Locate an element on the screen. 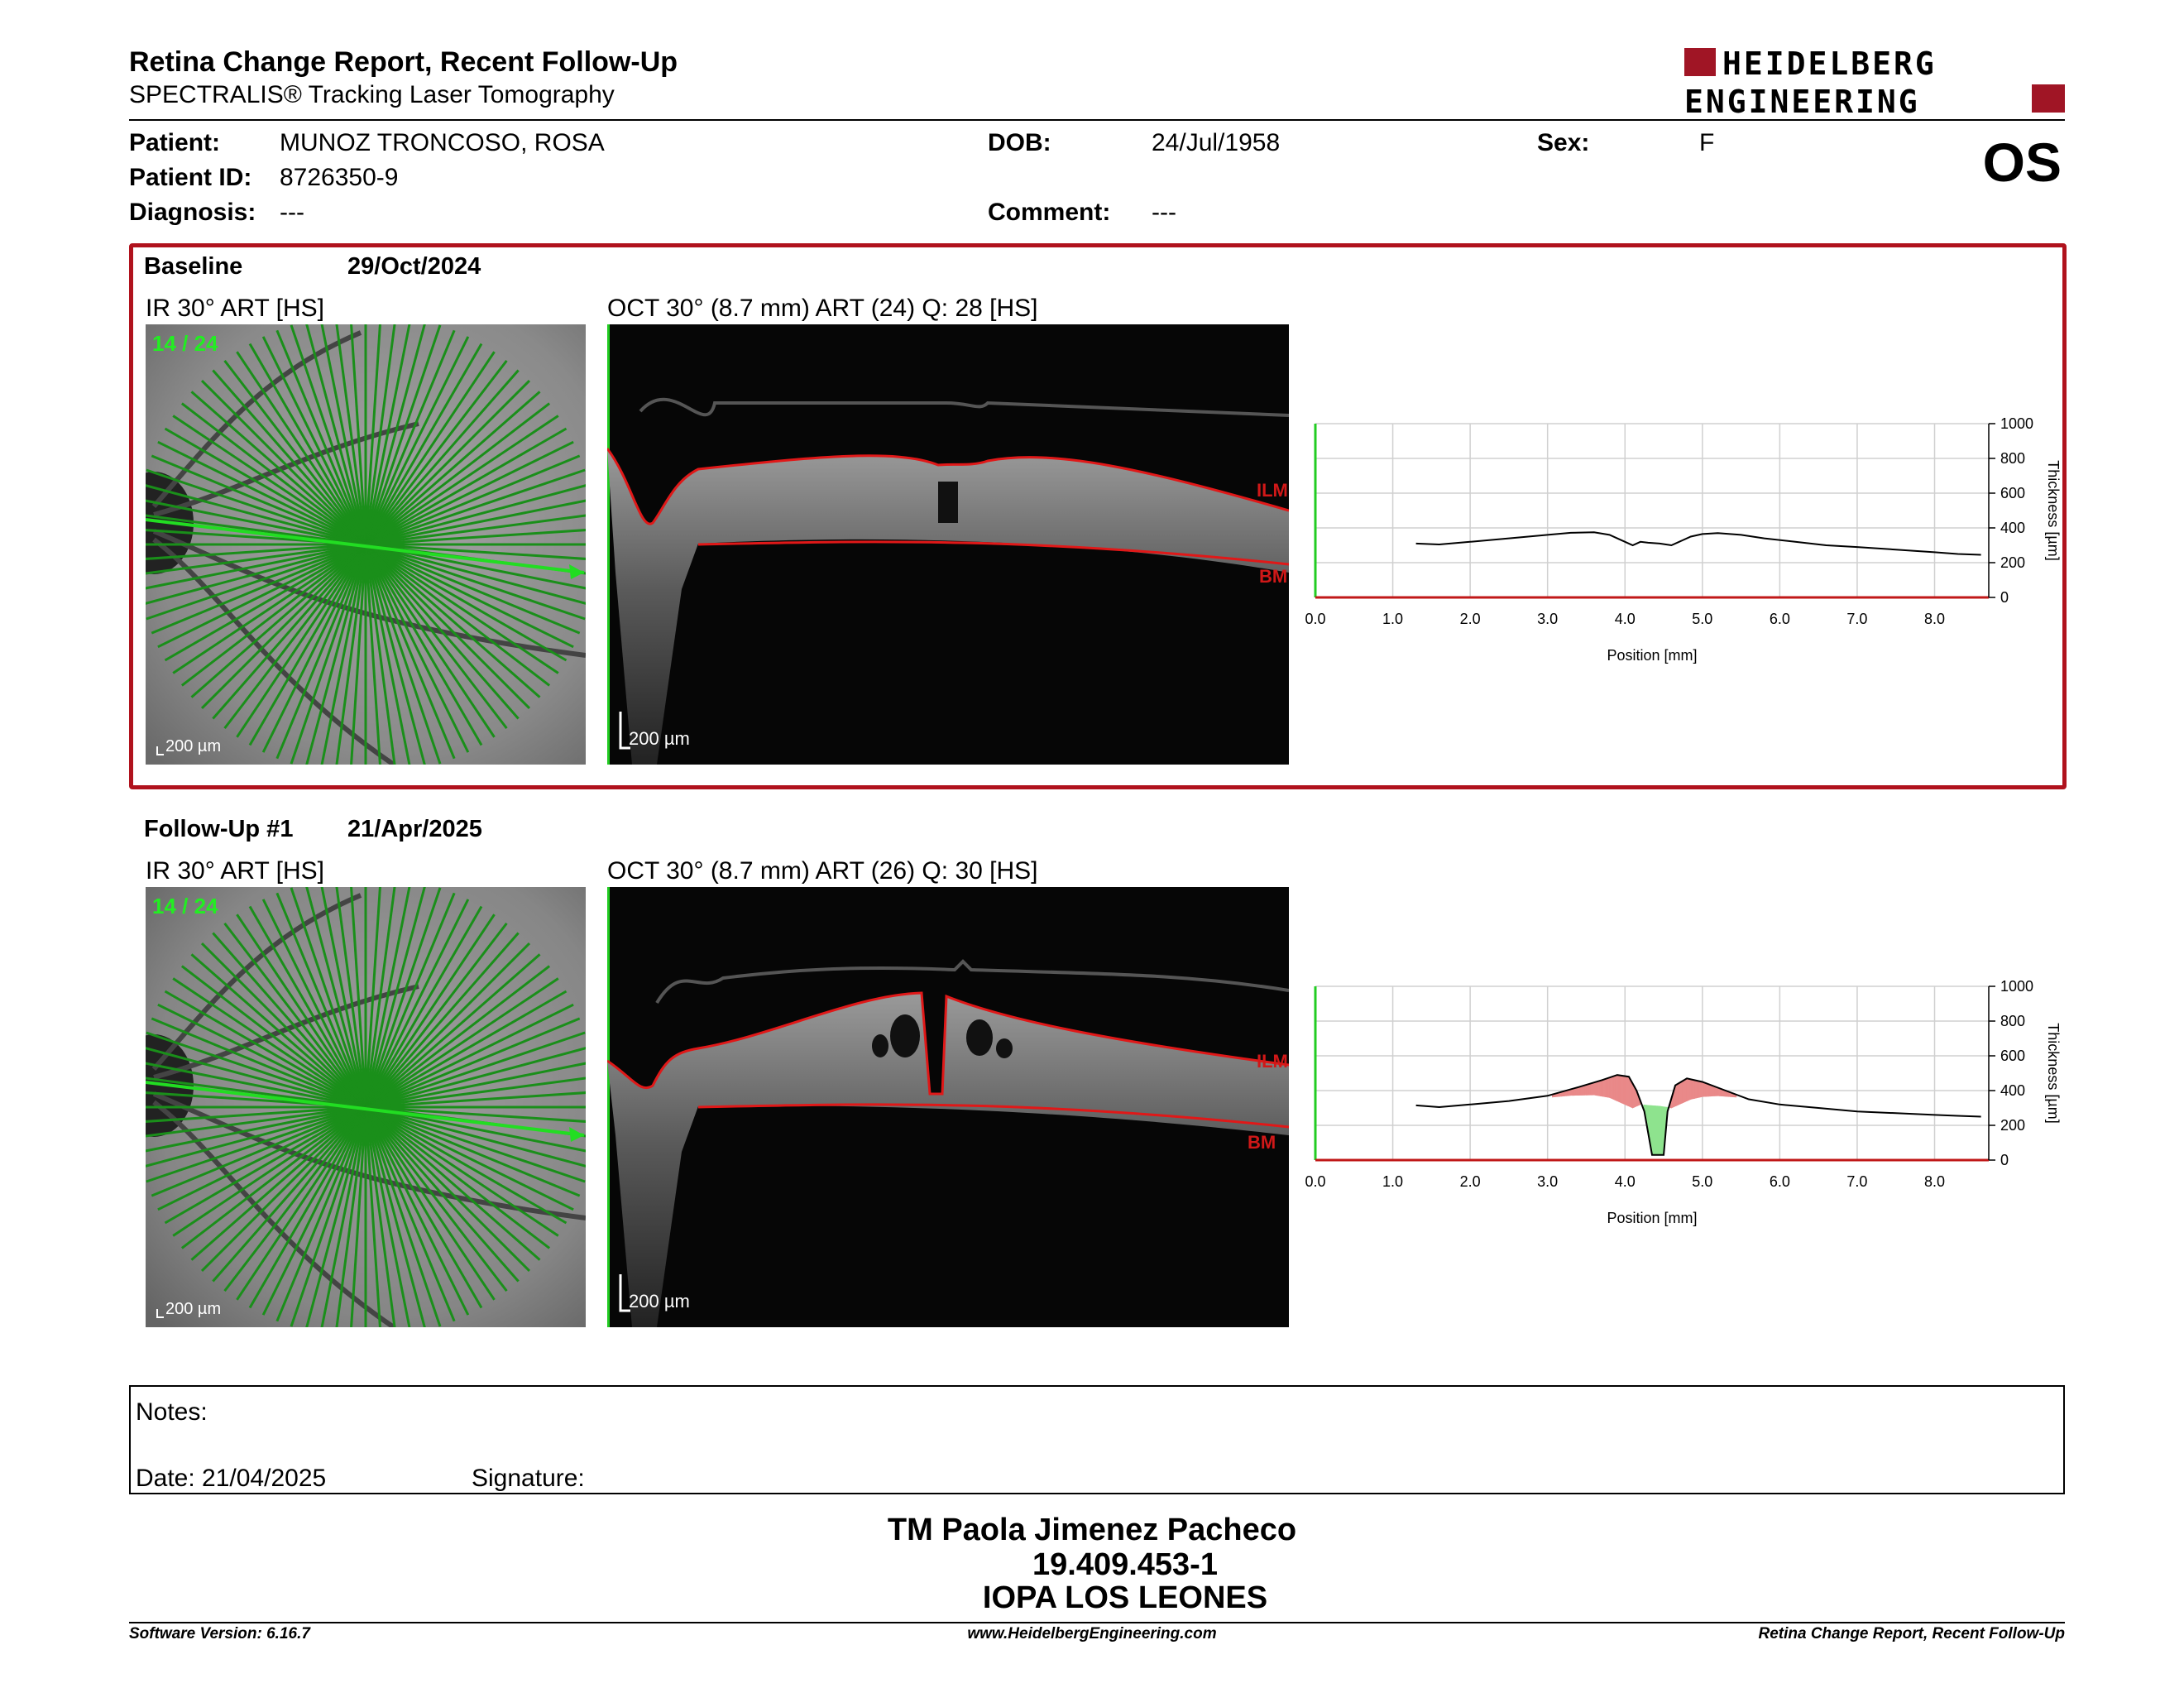 This screenshot has height=1688, width=2184. followup-oct-image: ILM BM 200 µm is located at coordinates (948, 1107).